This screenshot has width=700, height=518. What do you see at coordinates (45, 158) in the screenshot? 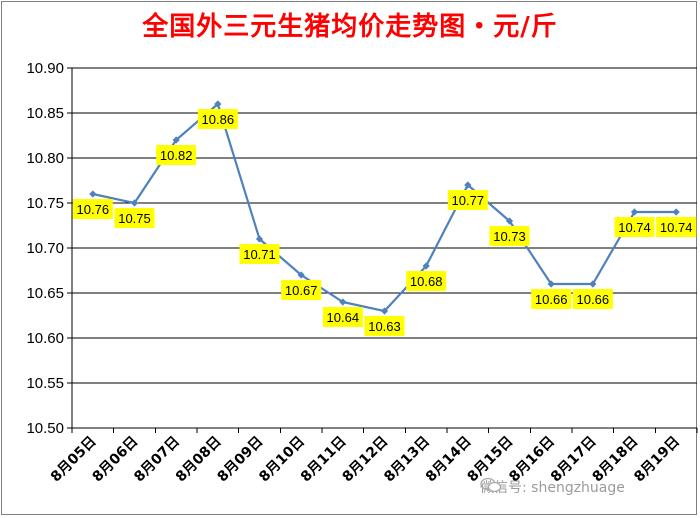
I see `y-tick-label: 10.80` at bounding box center [45, 158].